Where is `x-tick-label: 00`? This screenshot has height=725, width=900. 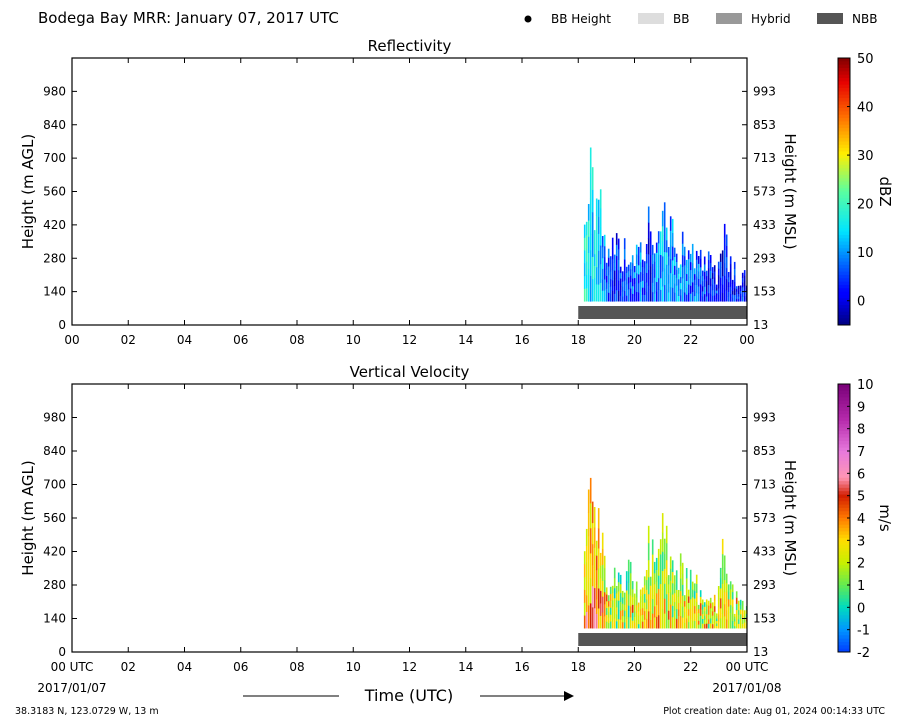 x-tick-label: 00 is located at coordinates (71, 340).